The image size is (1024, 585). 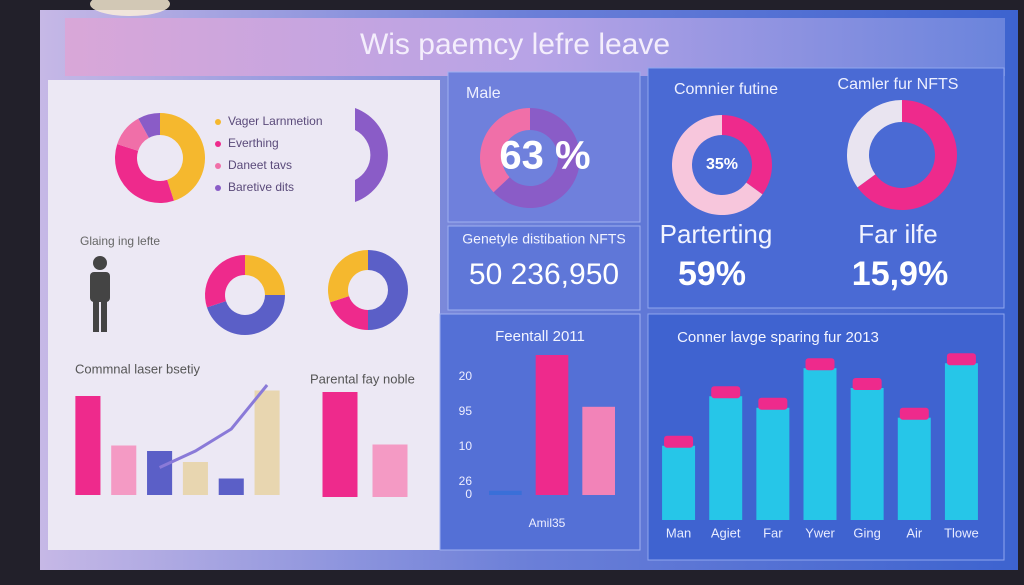 What do you see at coordinates (253, 143) in the screenshot?
I see `legend-label: Everthing` at bounding box center [253, 143].